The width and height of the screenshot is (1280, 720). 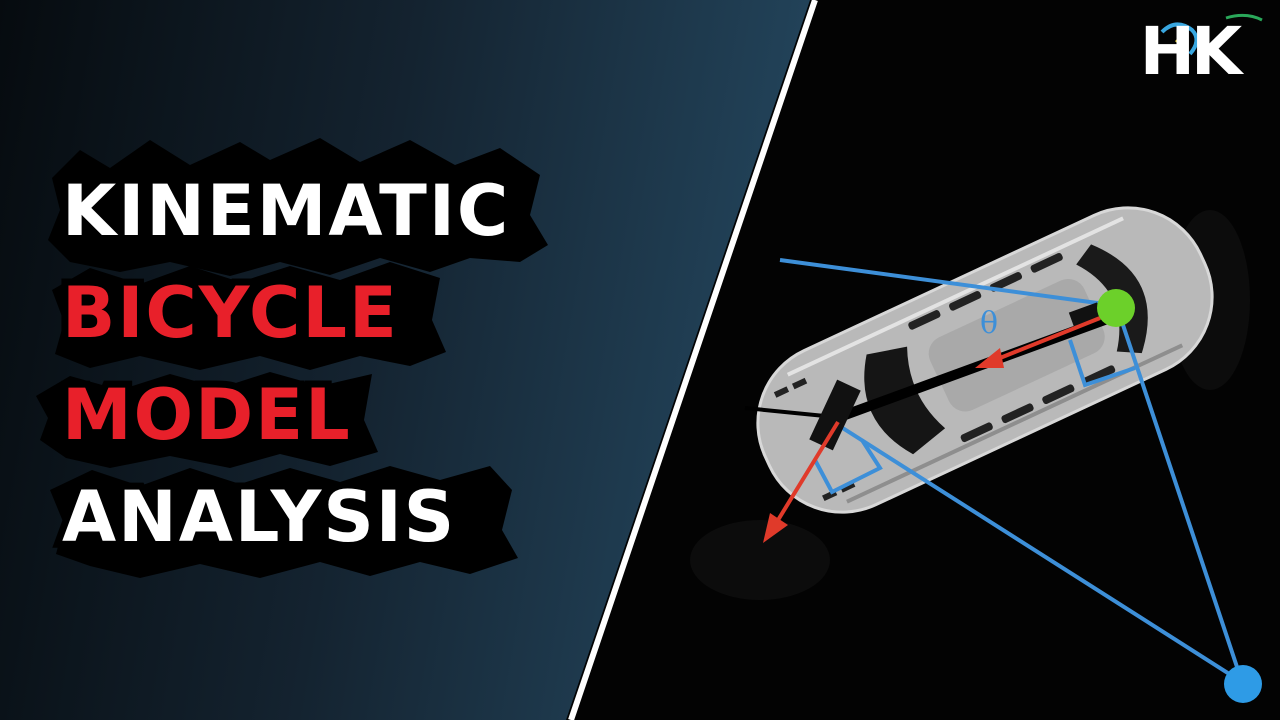 I want to click on title-line-analysis: ANALYSIS, so click(x=258, y=517).